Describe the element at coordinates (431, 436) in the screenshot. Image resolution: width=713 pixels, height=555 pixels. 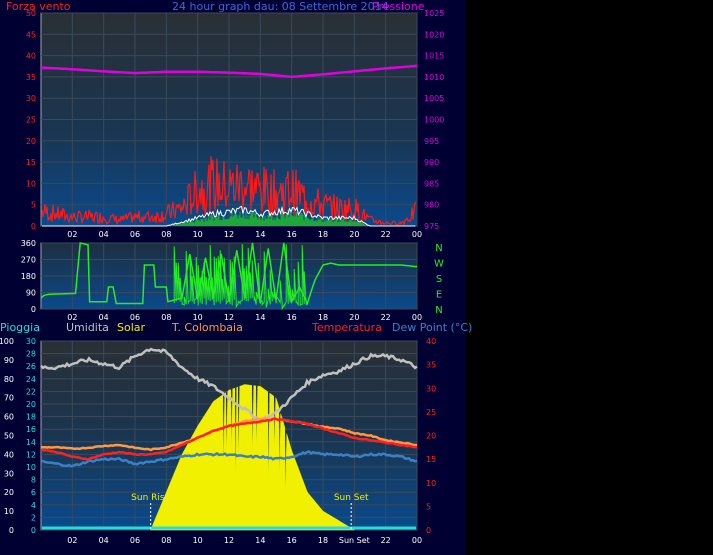
I see `temp-tick-label: 20` at that location.